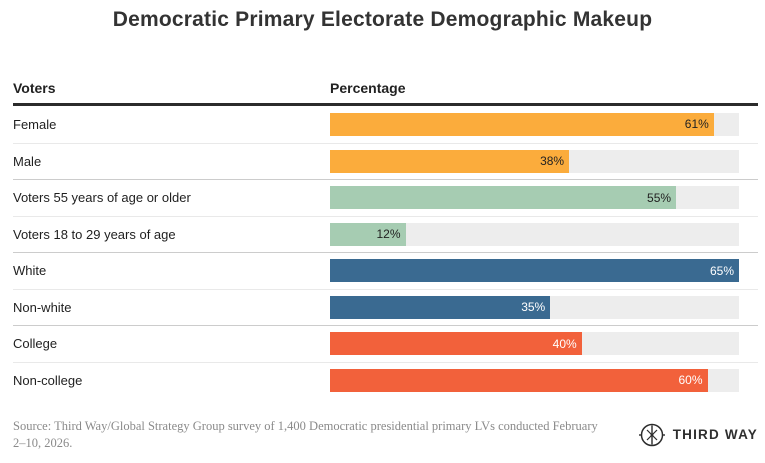 Image resolution: width=765 pixels, height=463 pixels. What do you see at coordinates (690, 380) in the screenshot?
I see `bar-value-label: 60%` at bounding box center [690, 380].